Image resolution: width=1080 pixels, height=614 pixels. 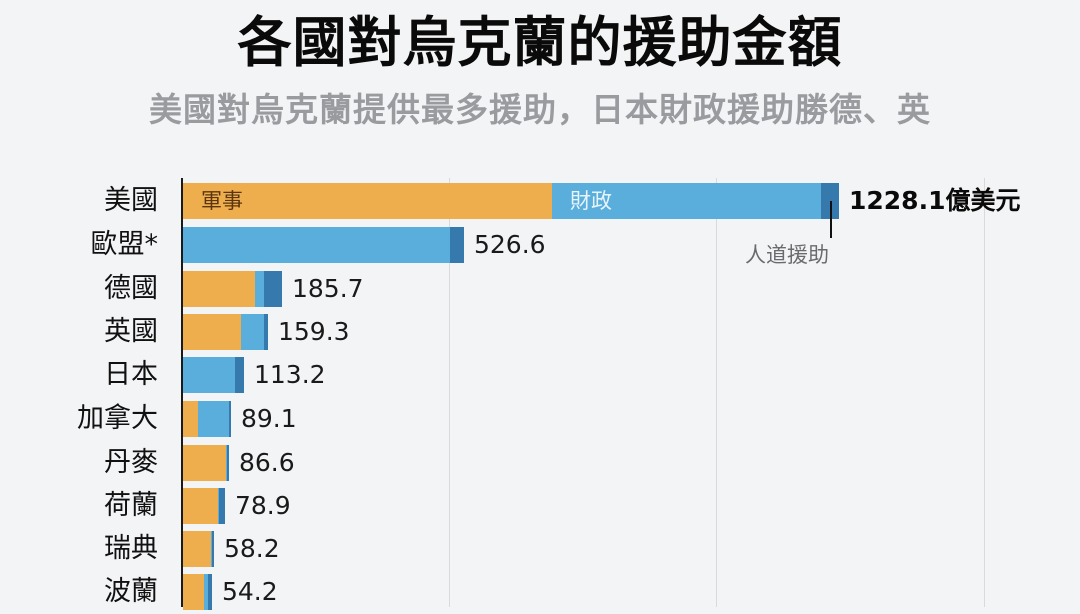 I want to click on bar-row: 美國 軍事 財政 1228.1億美元, so click(x=540, y=201).